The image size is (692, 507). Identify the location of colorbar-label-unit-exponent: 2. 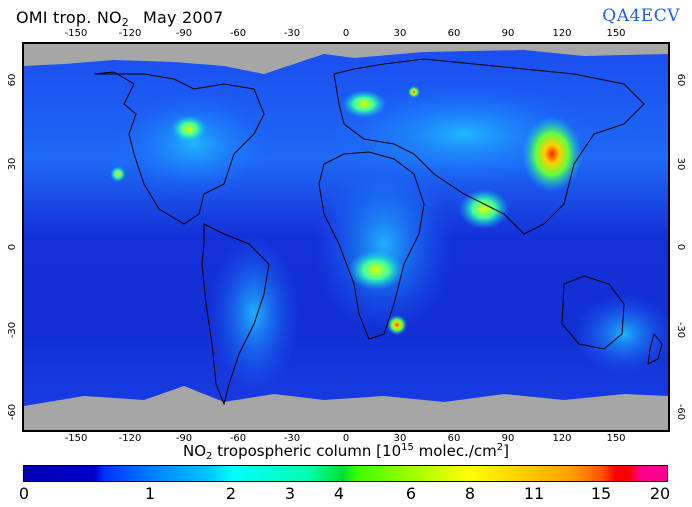
(500, 447).